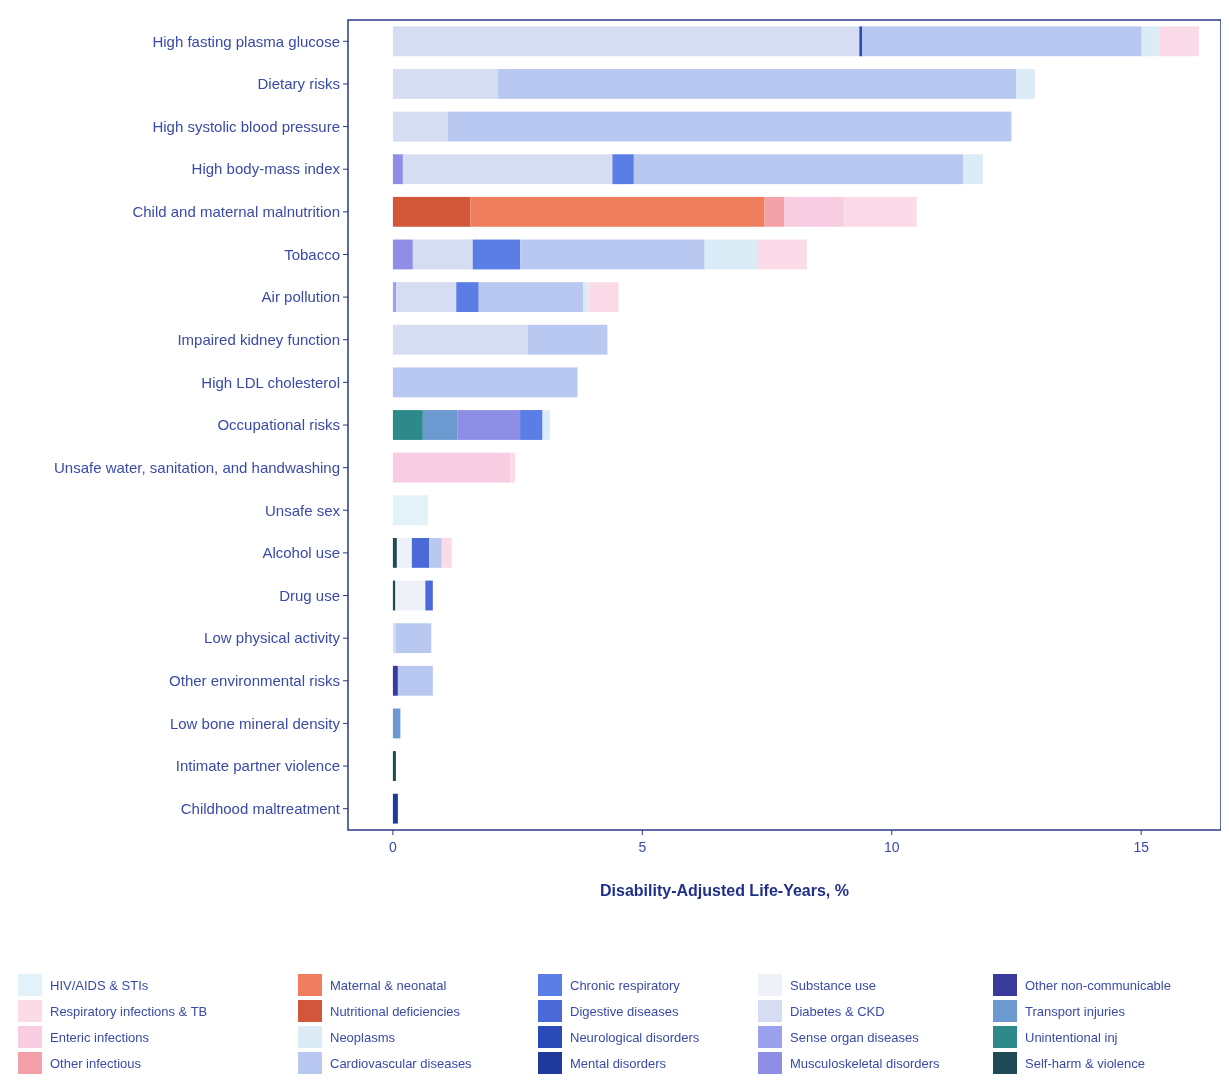 Image resolution: width=1229 pixels, height=1082 pixels. What do you see at coordinates (833, 985) in the screenshot?
I see `legend-label: Substance use` at bounding box center [833, 985].